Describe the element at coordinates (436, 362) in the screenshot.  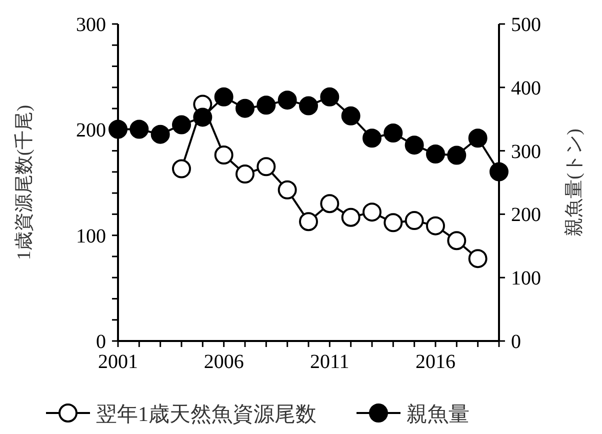
I see `x-tick-label: 2016` at that location.